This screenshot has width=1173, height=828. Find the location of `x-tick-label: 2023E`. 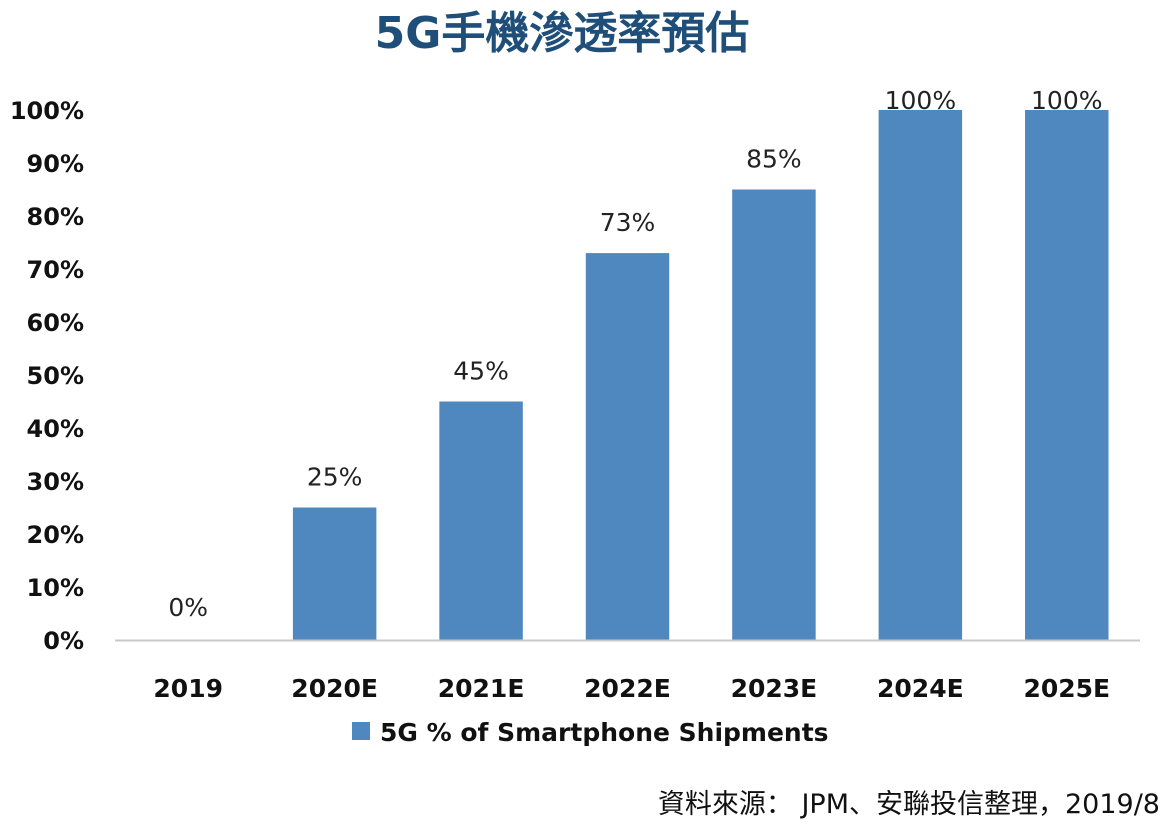

x-tick-label: 2023E is located at coordinates (774, 688).